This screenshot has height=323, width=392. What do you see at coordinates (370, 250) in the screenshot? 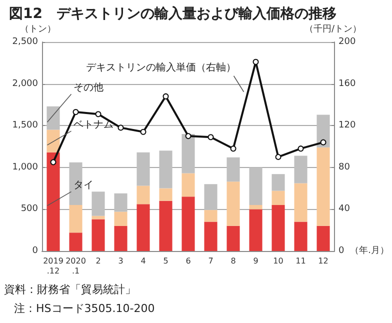
I see `x-axis-title: （年.月）` at bounding box center [370, 250].